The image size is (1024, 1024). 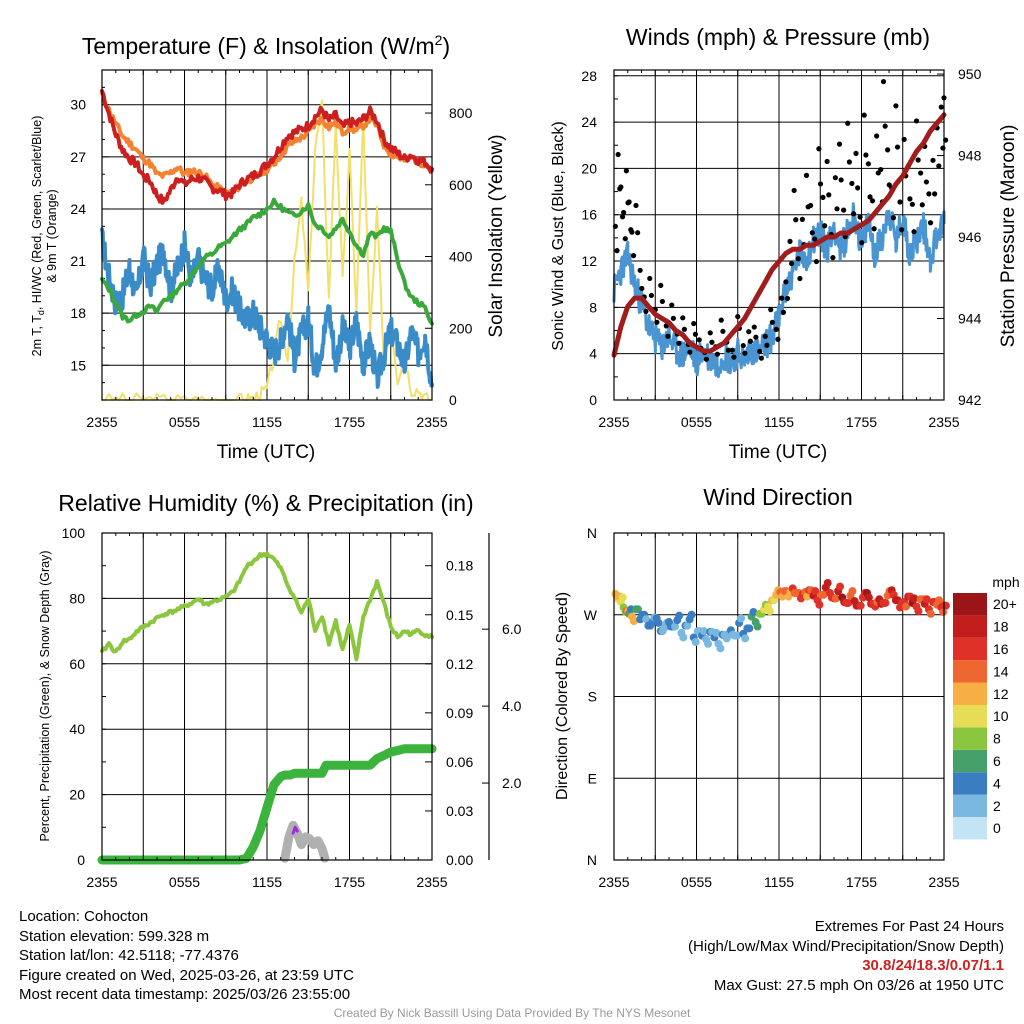 I want to click on y-tick-label: 100, so click(x=74, y=533).